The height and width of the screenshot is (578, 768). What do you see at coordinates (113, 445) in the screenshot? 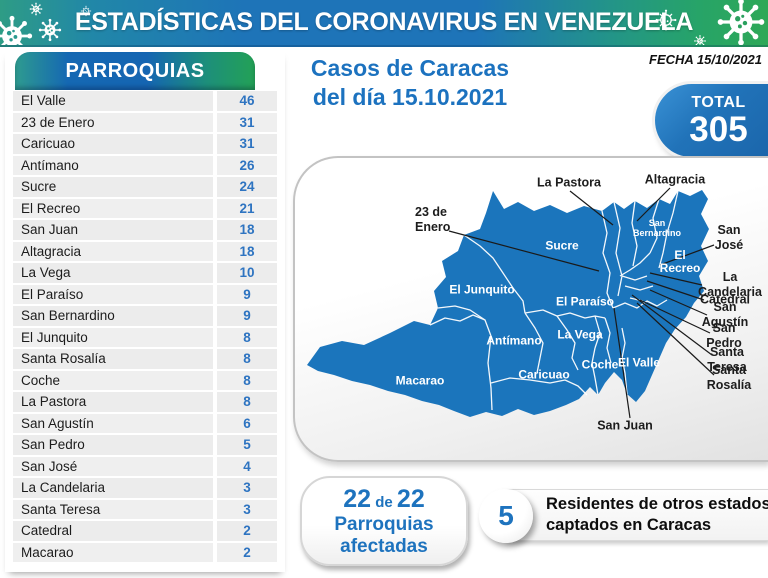
I see `parish-name: San Pedro` at bounding box center [113, 445].